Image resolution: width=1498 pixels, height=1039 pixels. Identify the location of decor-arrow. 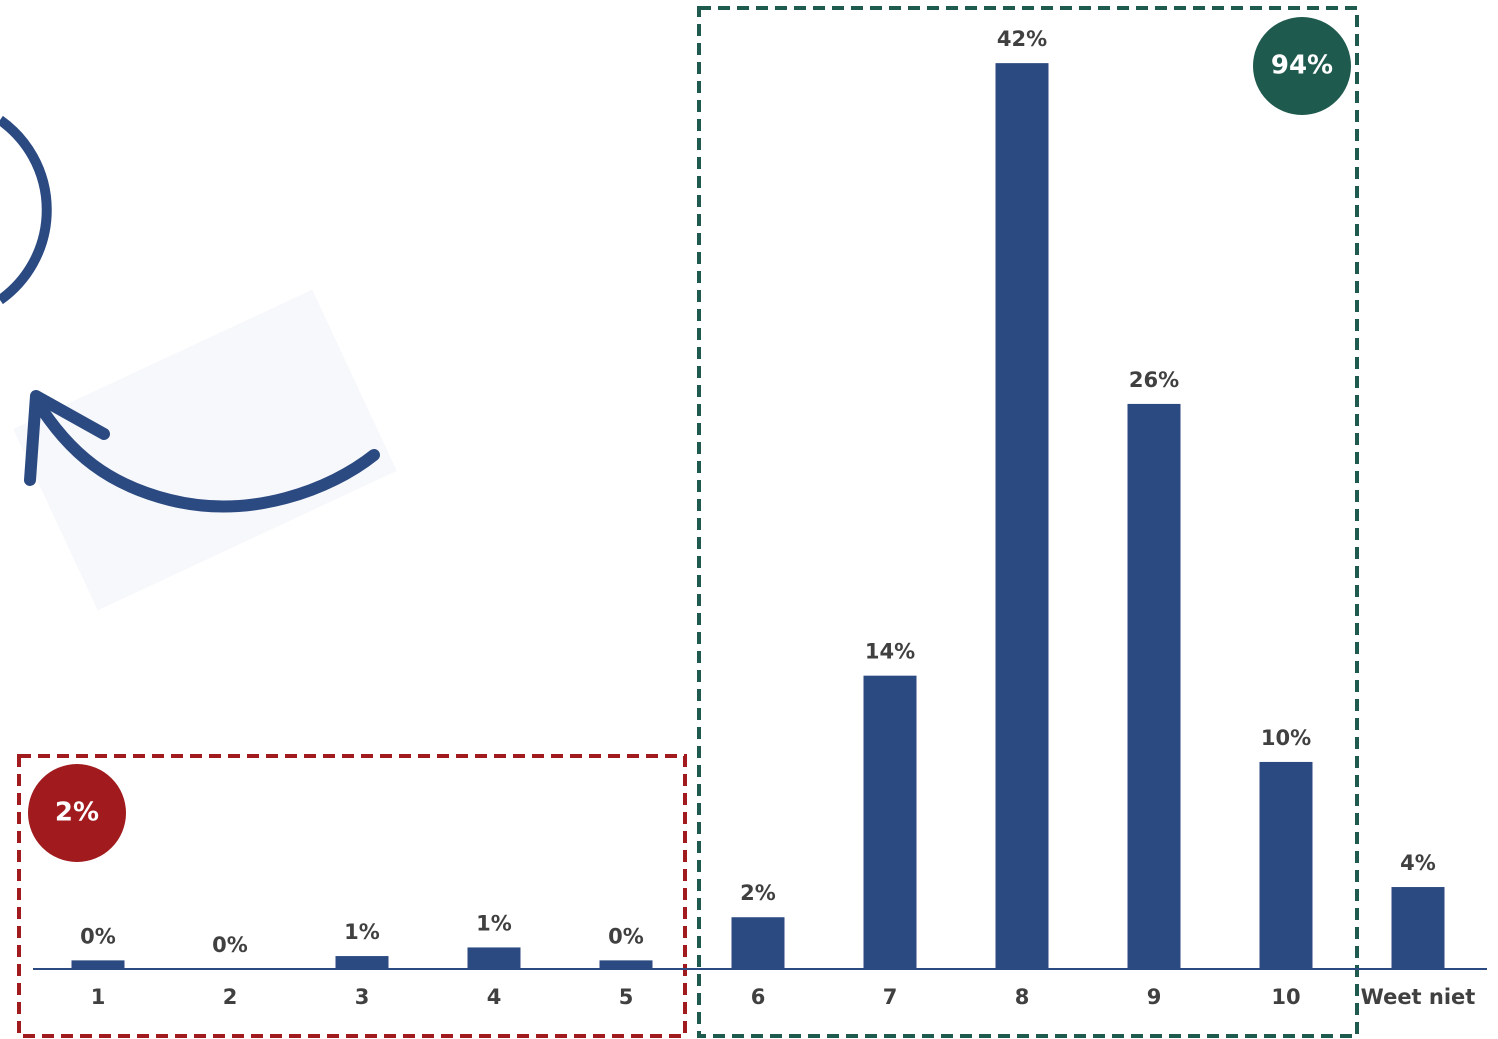
(205, 453).